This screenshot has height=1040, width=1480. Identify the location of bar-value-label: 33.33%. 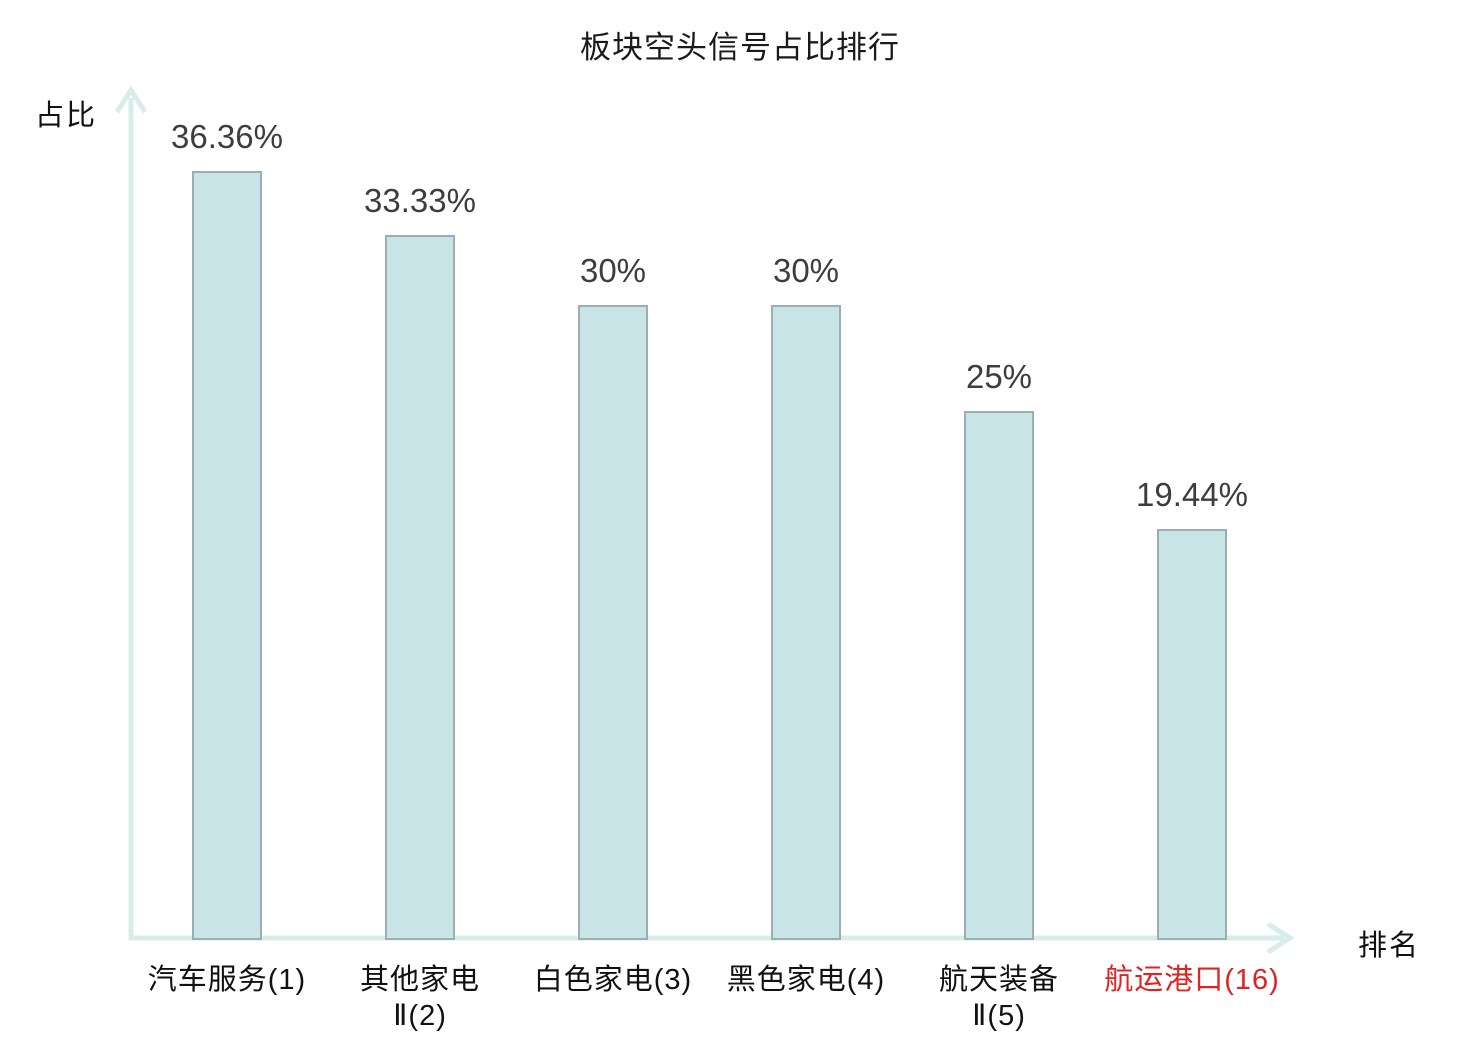
(420, 200).